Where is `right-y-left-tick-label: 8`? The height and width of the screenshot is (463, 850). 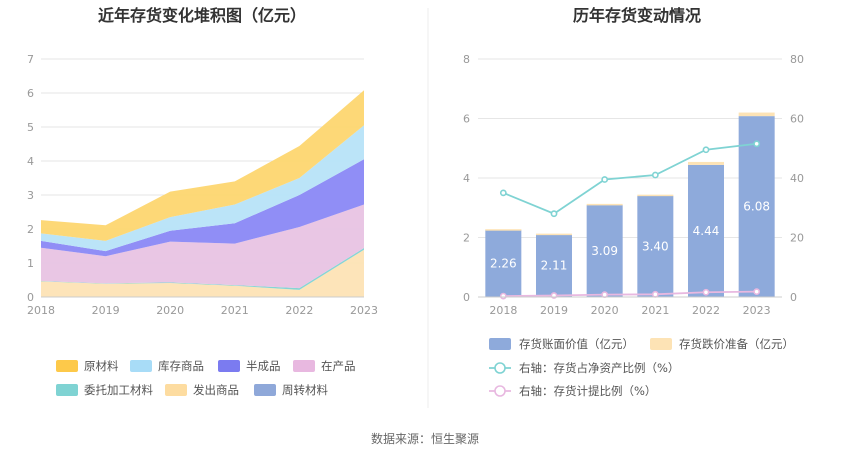
right-y-left-tick-label: 8 is located at coordinates (466, 59).